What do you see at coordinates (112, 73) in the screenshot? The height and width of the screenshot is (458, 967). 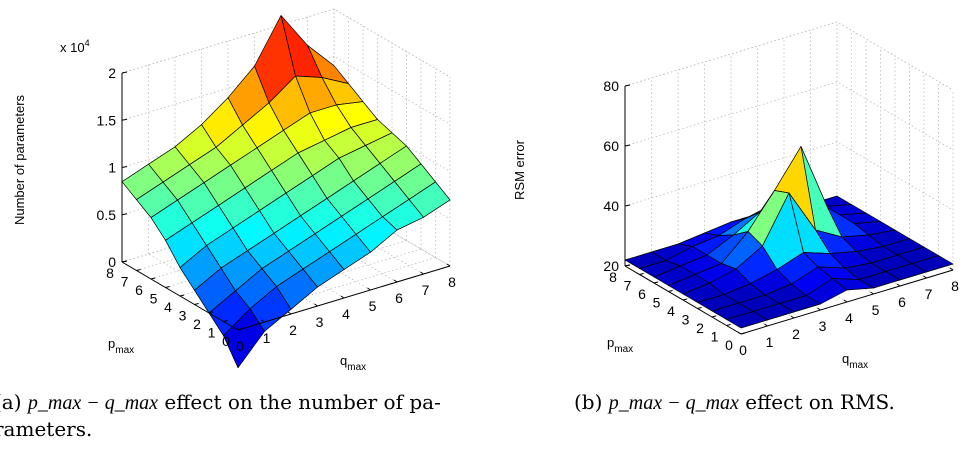 I see `z-tick-label: 2` at bounding box center [112, 73].